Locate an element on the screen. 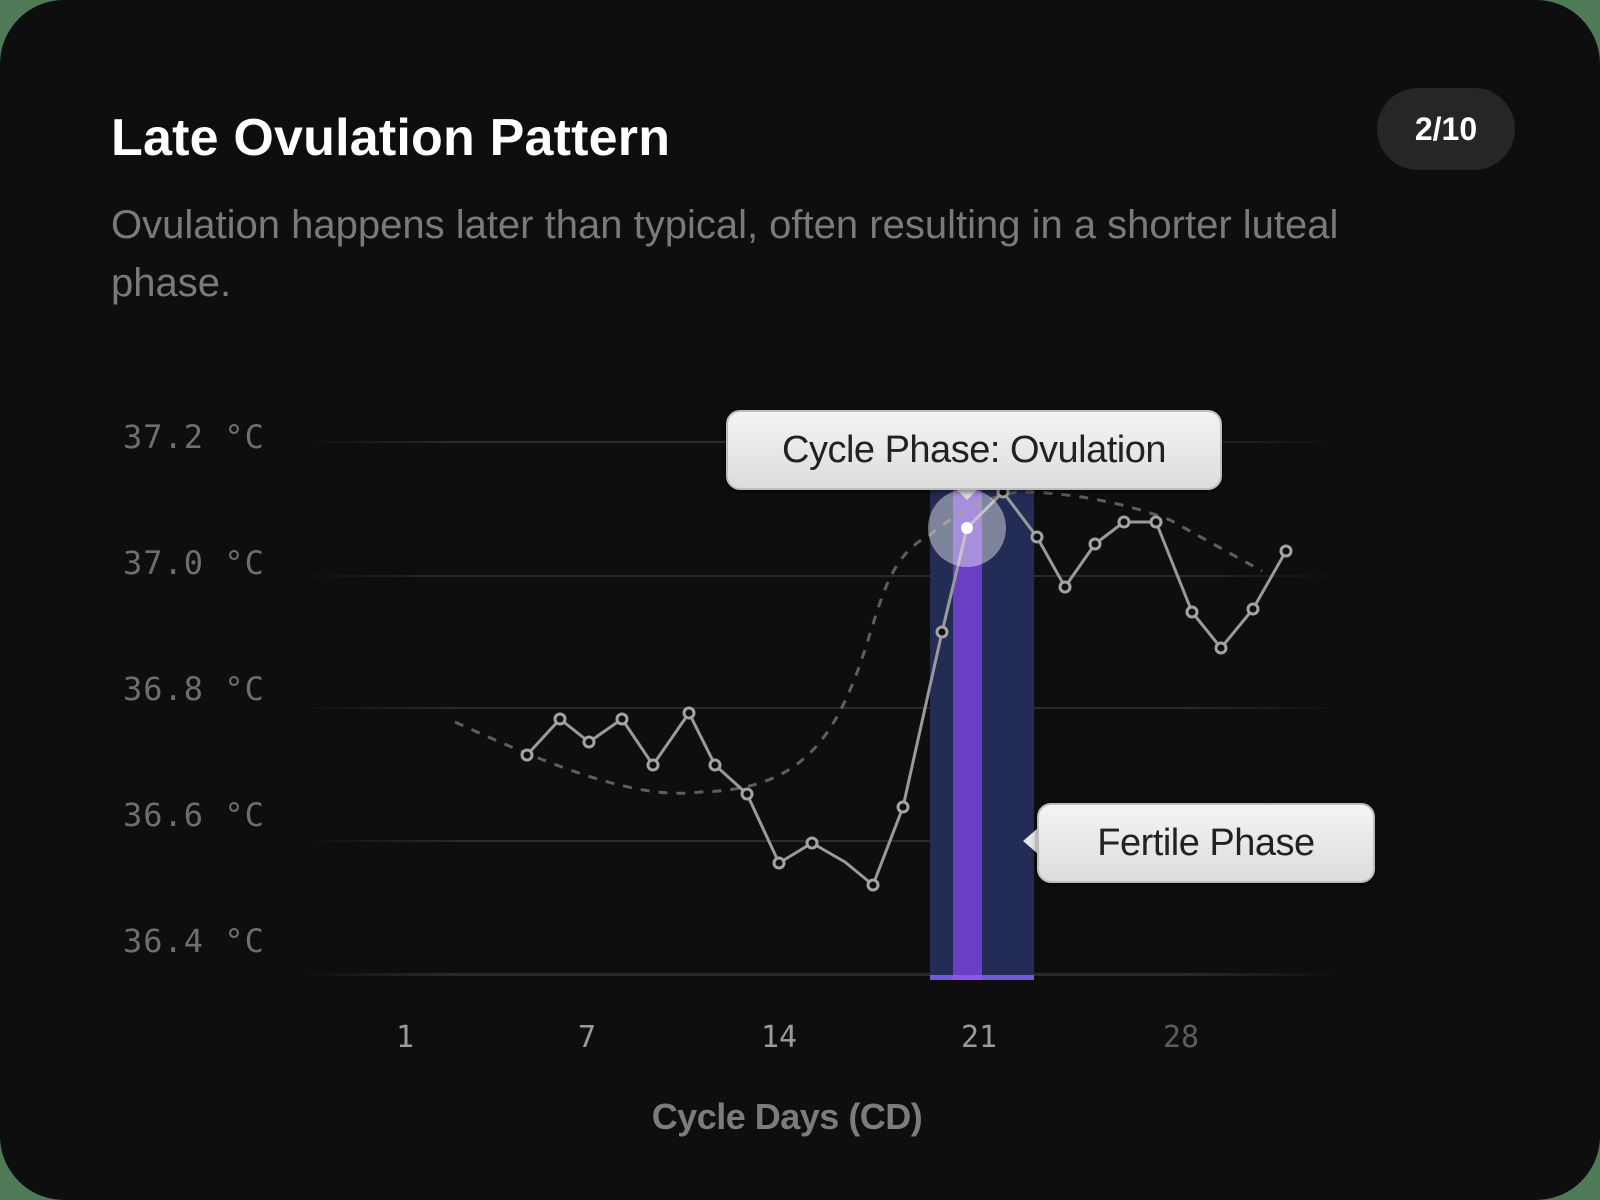 The width and height of the screenshot is (1600, 1200). y-tick-label: 36.8 °C is located at coordinates (194, 689).